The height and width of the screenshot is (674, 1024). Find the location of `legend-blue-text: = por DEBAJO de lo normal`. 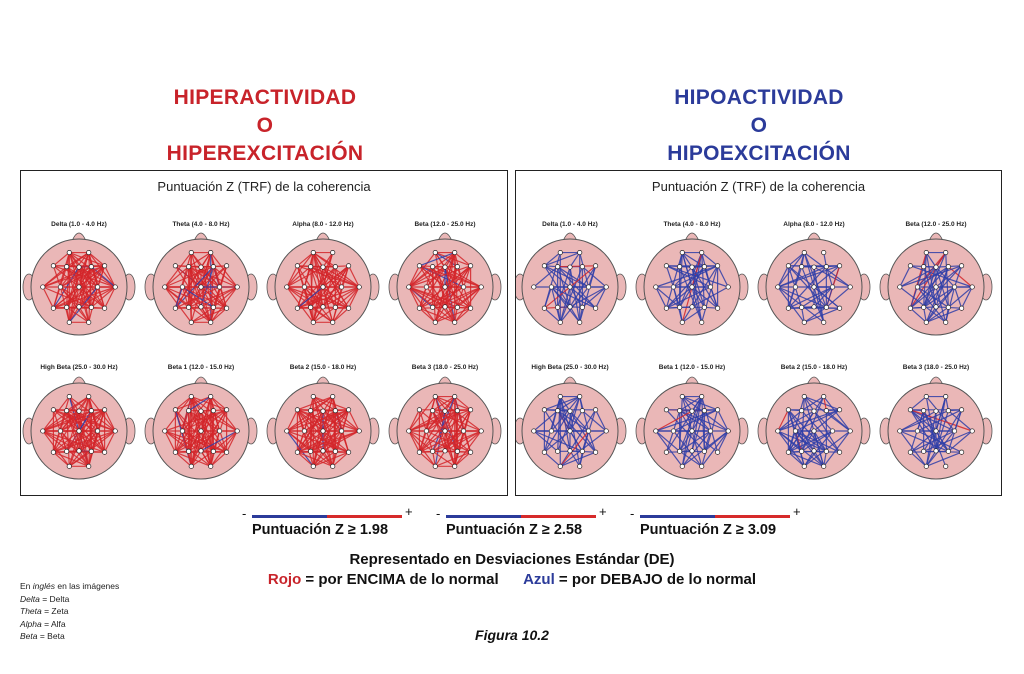

legend-blue-text: = por DEBAJO de lo normal is located at coordinates (655, 579).